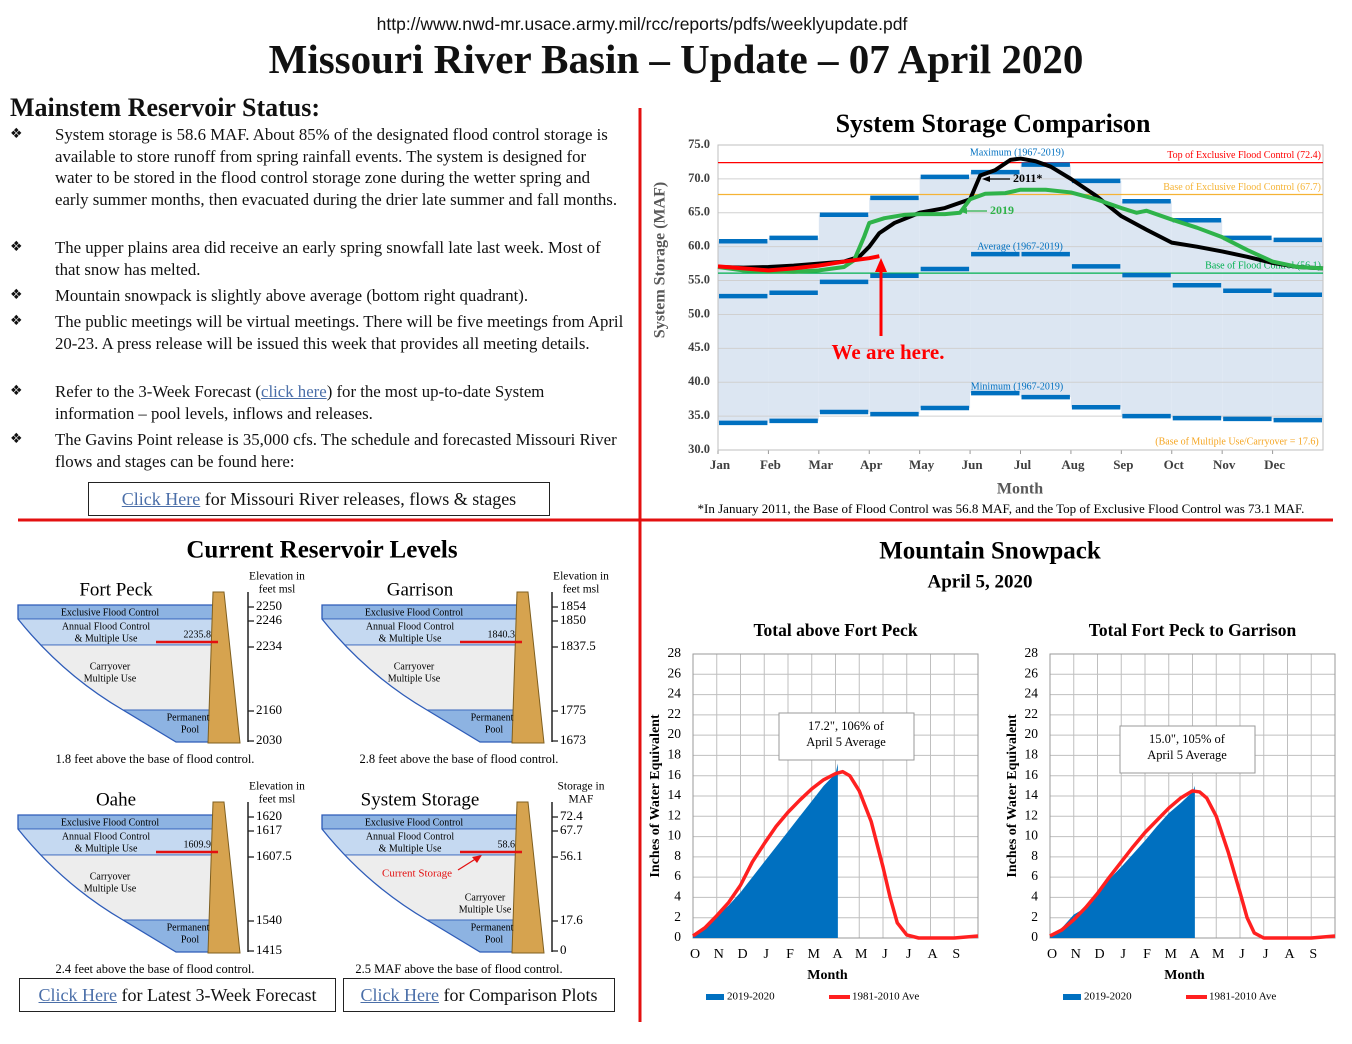  What do you see at coordinates (888, 352) in the screenshot?
I see `annotation: We are here.` at bounding box center [888, 352].